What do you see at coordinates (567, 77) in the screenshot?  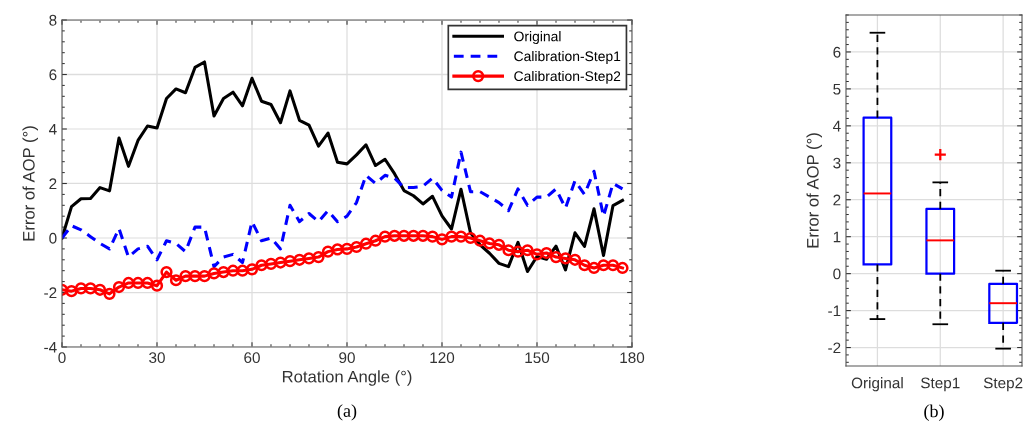 I see `legend-label: Calibration-Step2` at bounding box center [567, 77].